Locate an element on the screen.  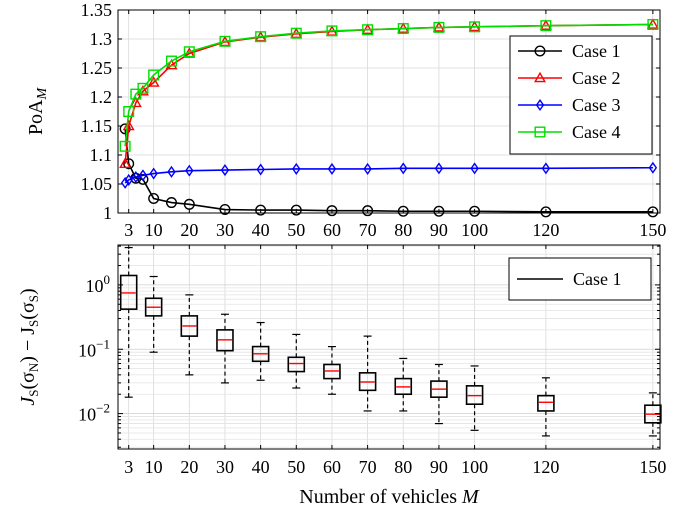
legend-label-case-4: Case 4 is located at coordinates (596, 132).